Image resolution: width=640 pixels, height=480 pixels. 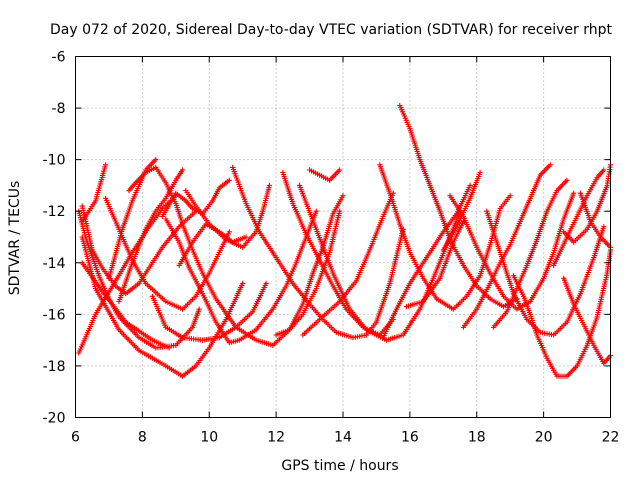 What do you see at coordinates (276, 438) in the screenshot?
I see `x-tick-label: 12` at bounding box center [276, 438].